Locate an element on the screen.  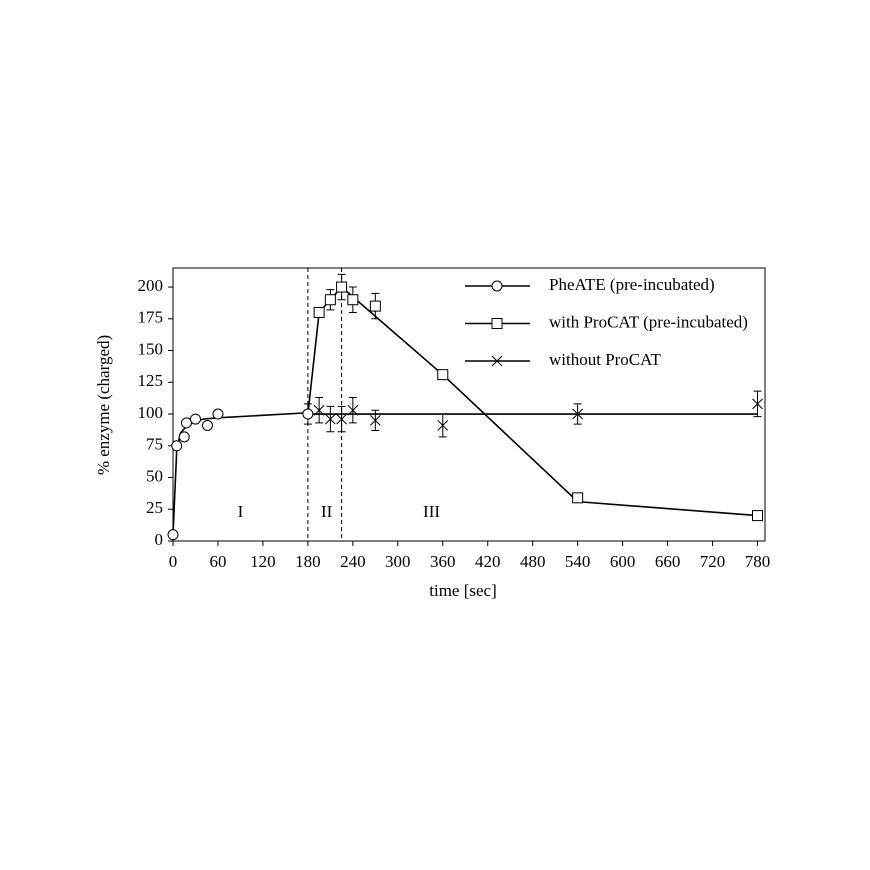
x-tick-label: 660 is located at coordinates (668, 561).